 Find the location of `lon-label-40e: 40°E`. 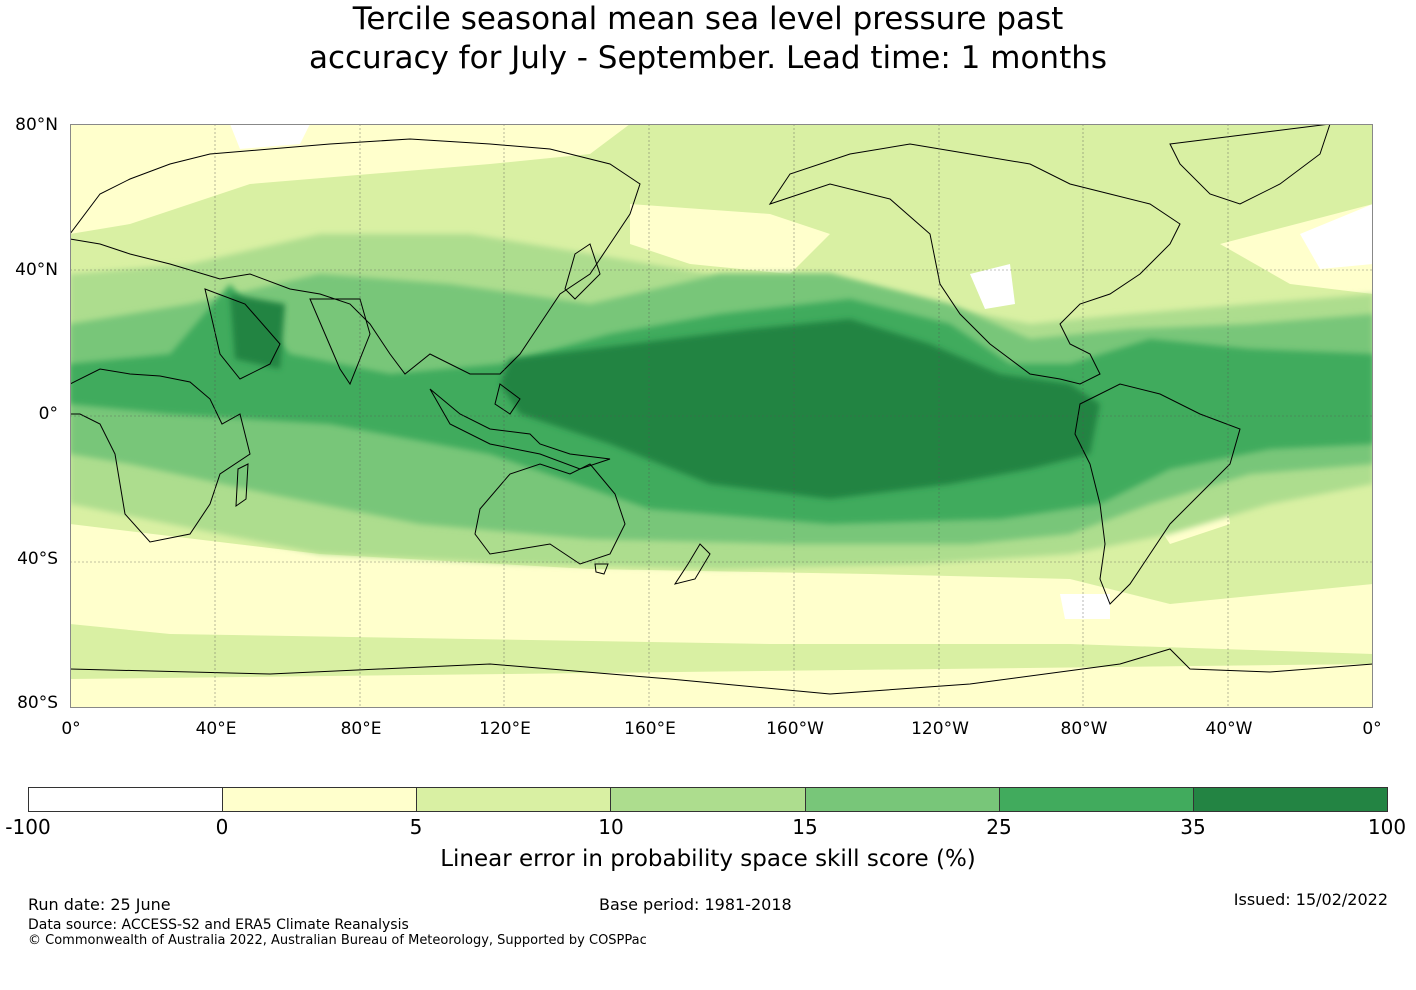

lon-label-40e: 40°E is located at coordinates (216, 729).